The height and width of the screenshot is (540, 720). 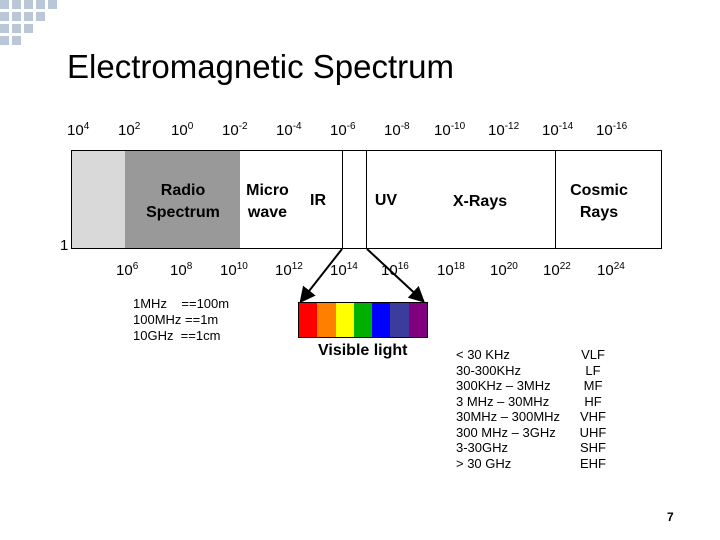 I want to click on visible-light-arrows, so click(x=362, y=276).